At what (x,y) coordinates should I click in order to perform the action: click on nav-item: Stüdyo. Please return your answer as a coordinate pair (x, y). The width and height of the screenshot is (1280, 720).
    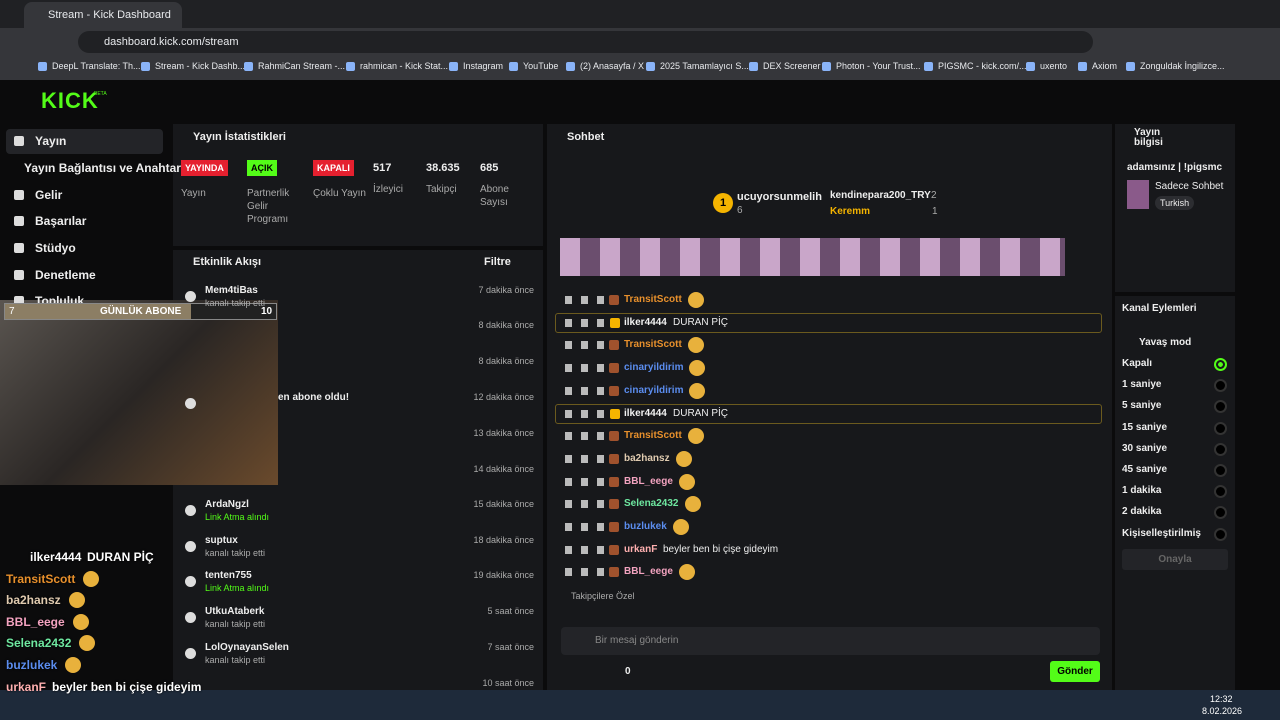
    Looking at the image, I should click on (55, 248).